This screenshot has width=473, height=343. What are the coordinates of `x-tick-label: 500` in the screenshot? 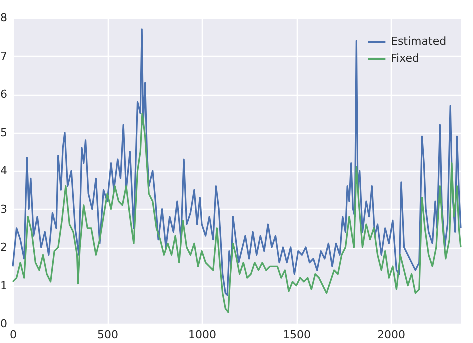 It's located at (108, 335).